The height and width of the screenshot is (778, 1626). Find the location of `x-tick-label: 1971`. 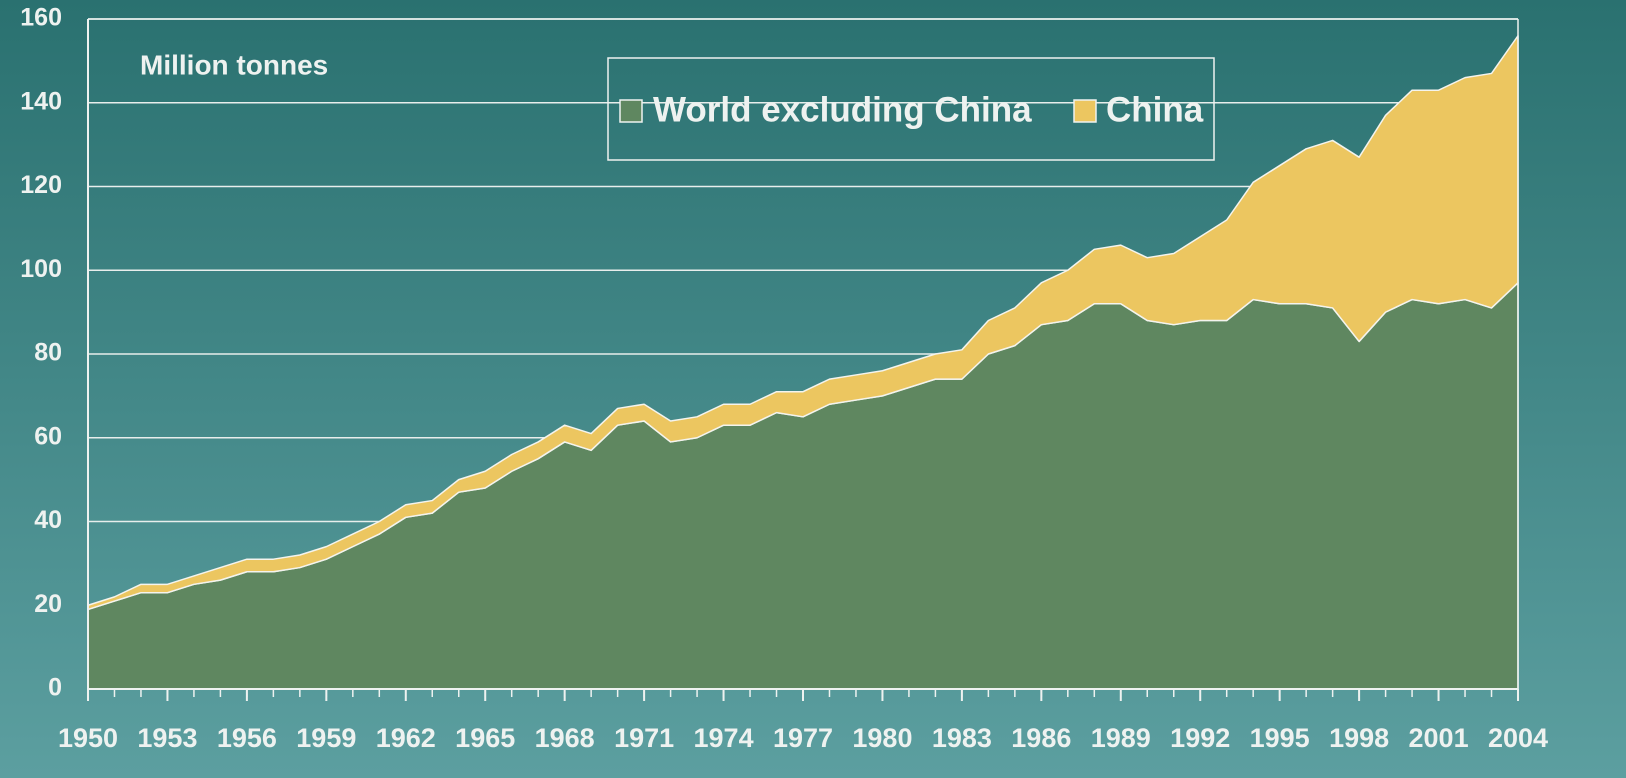

x-tick-label: 1971 is located at coordinates (644, 738).